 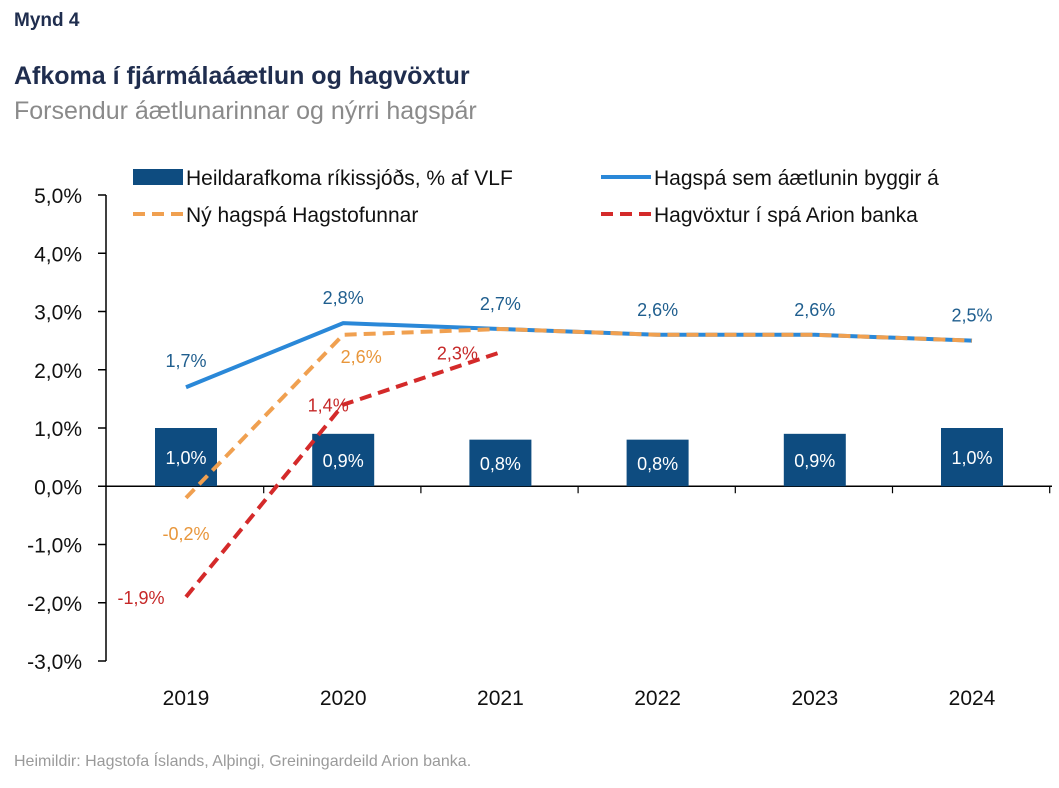 What do you see at coordinates (58, 371) in the screenshot?
I see `y-tick-label: 2,0%` at bounding box center [58, 371].